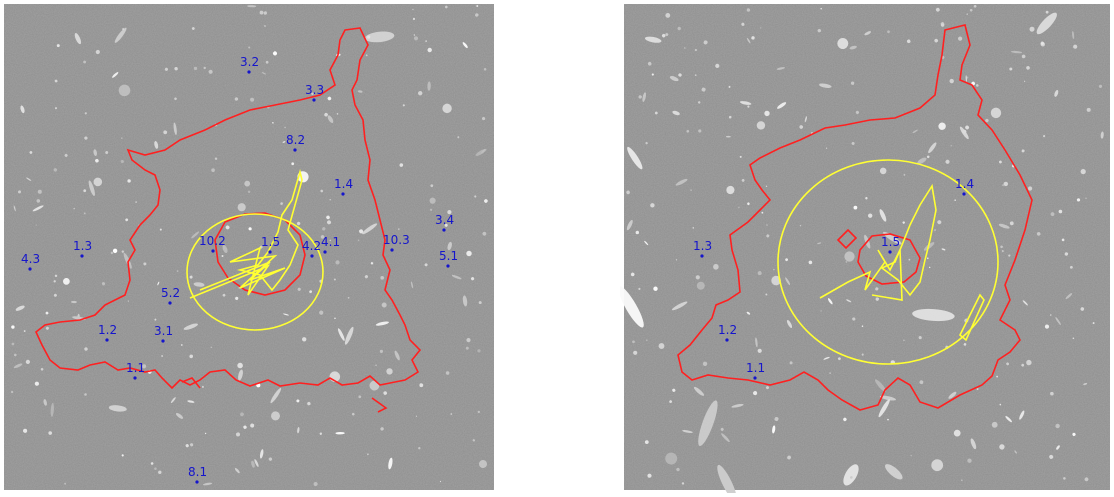  Describe the element at coordinates (890, 242) in the screenshot. I see `image-marker-label: 1.5` at that location.